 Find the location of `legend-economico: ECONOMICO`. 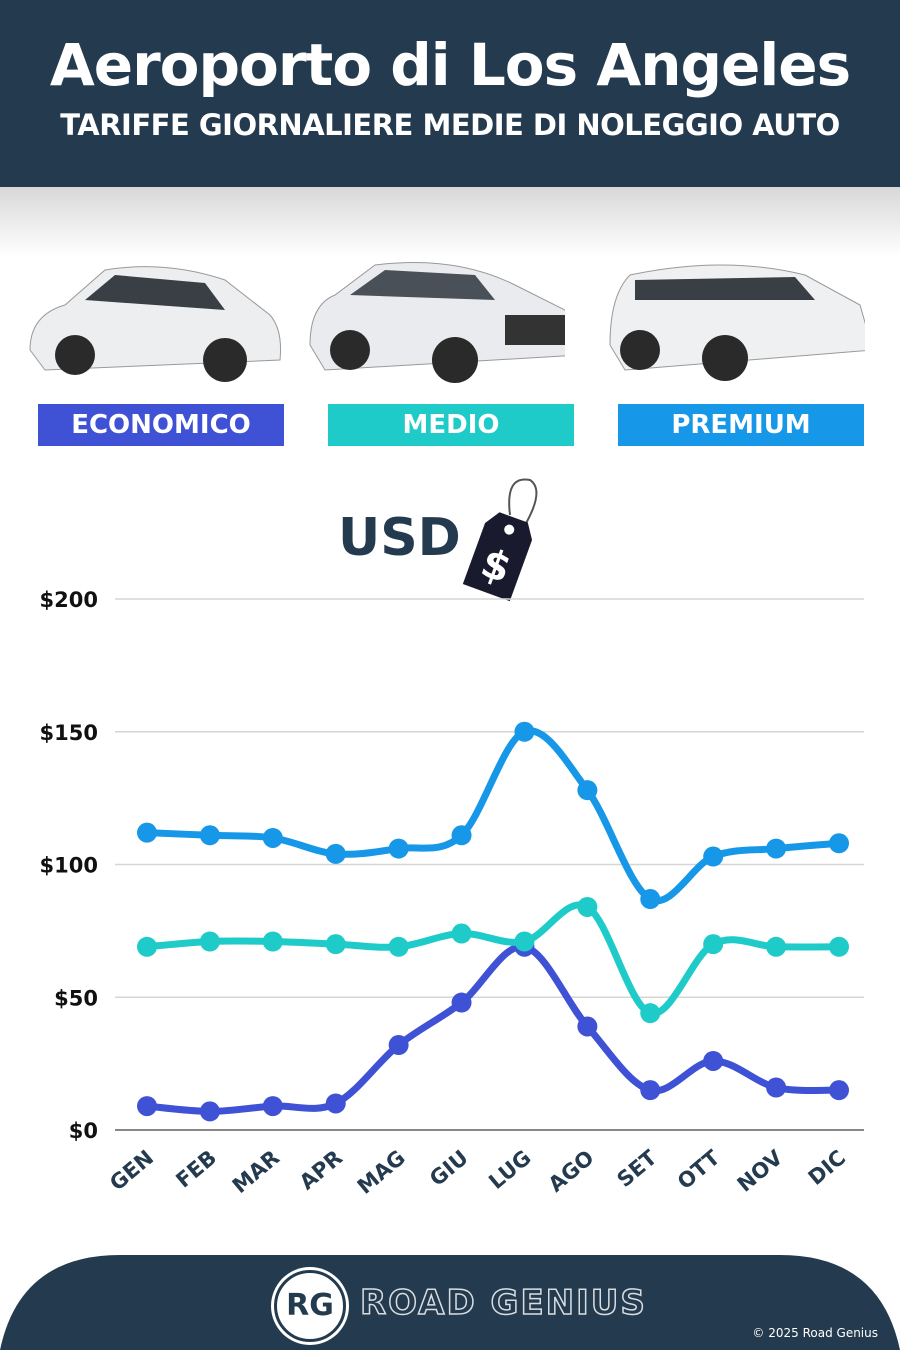

legend-economico: ECONOMICO is located at coordinates (161, 425).